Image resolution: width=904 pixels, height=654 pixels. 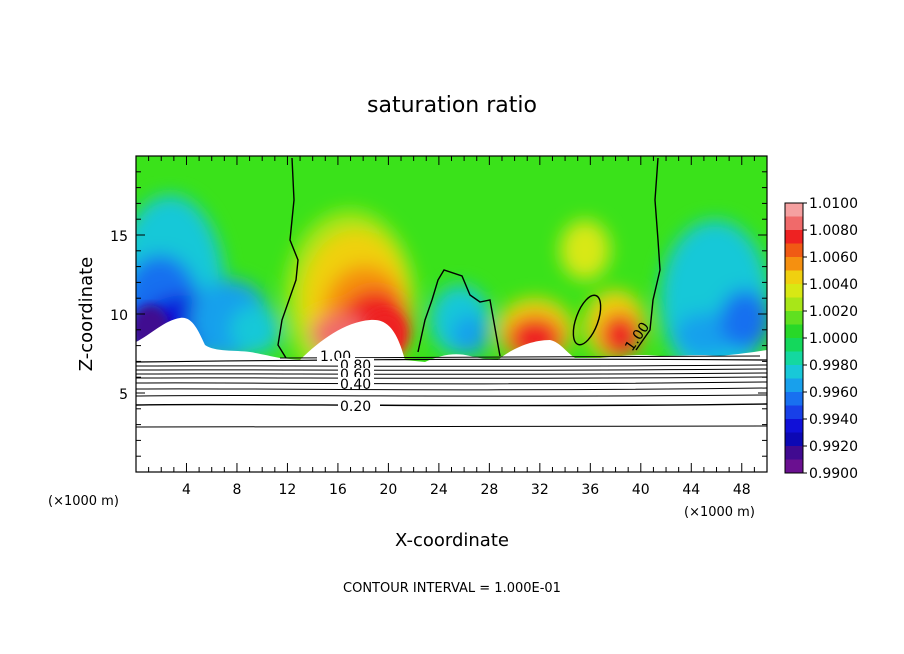 What do you see at coordinates (833, 339) in the screenshot?
I see `colorbar-label: 1.0000` at bounding box center [833, 339].